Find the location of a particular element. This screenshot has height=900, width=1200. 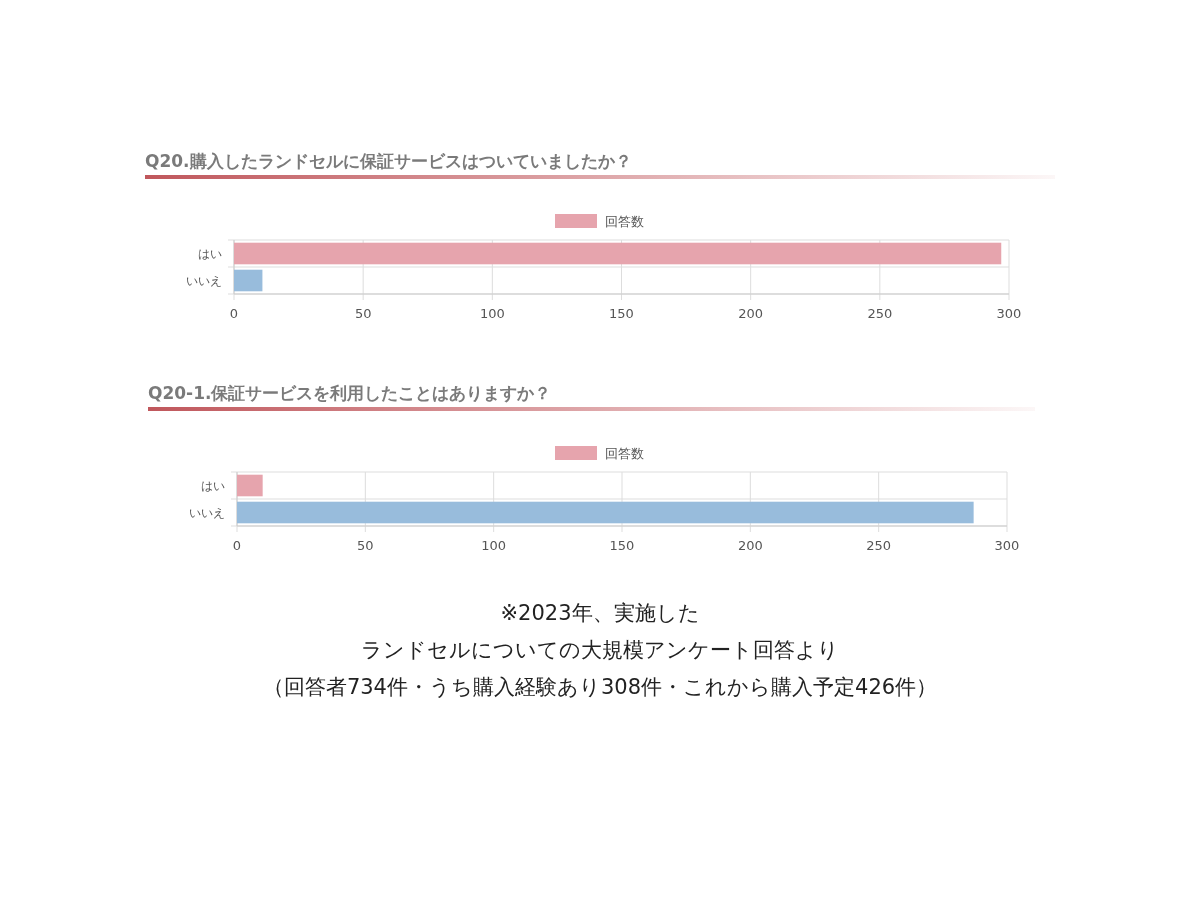

text: ランドセルについての大規模アンケート回答より is located at coordinates (600, 650).